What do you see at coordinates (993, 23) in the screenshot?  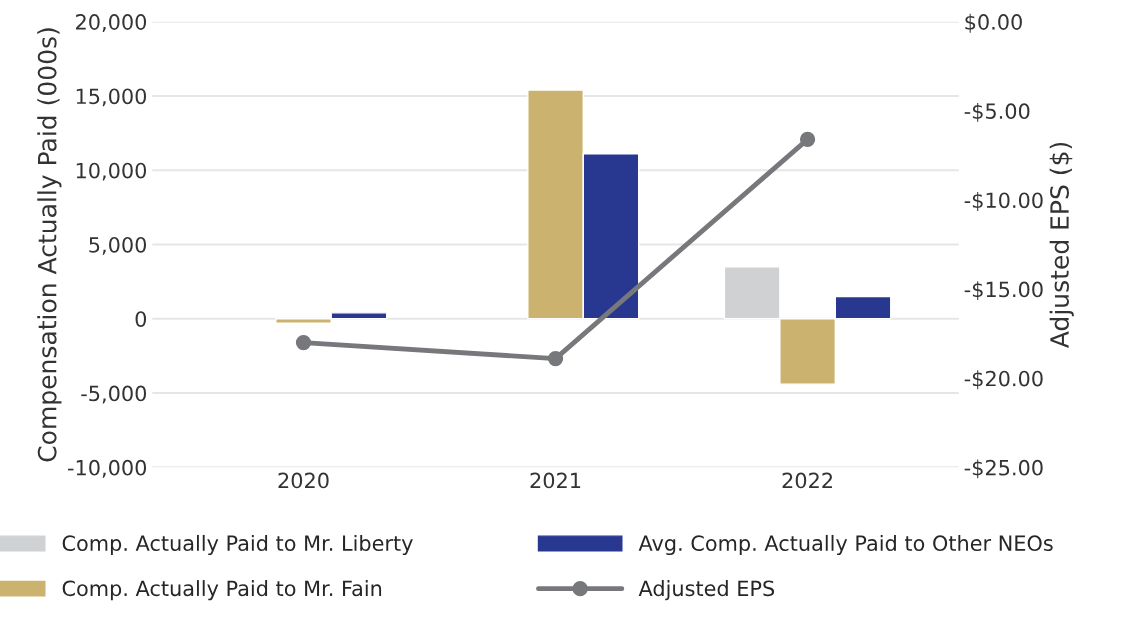 I see `y2-tick-label: $0.00` at bounding box center [993, 23].